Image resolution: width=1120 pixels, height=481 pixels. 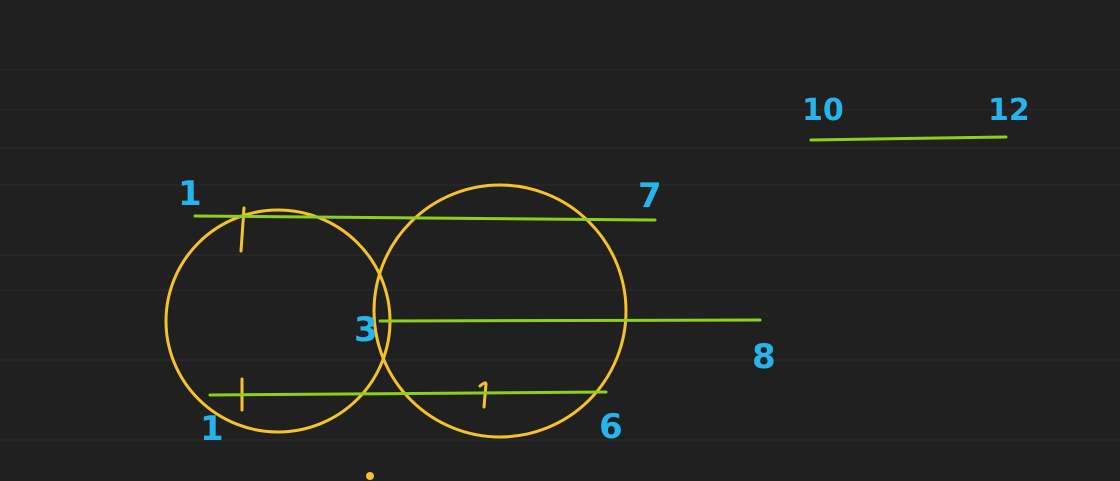 I want to click on tick-mark-bottom-middle, so click(x=483, y=395).